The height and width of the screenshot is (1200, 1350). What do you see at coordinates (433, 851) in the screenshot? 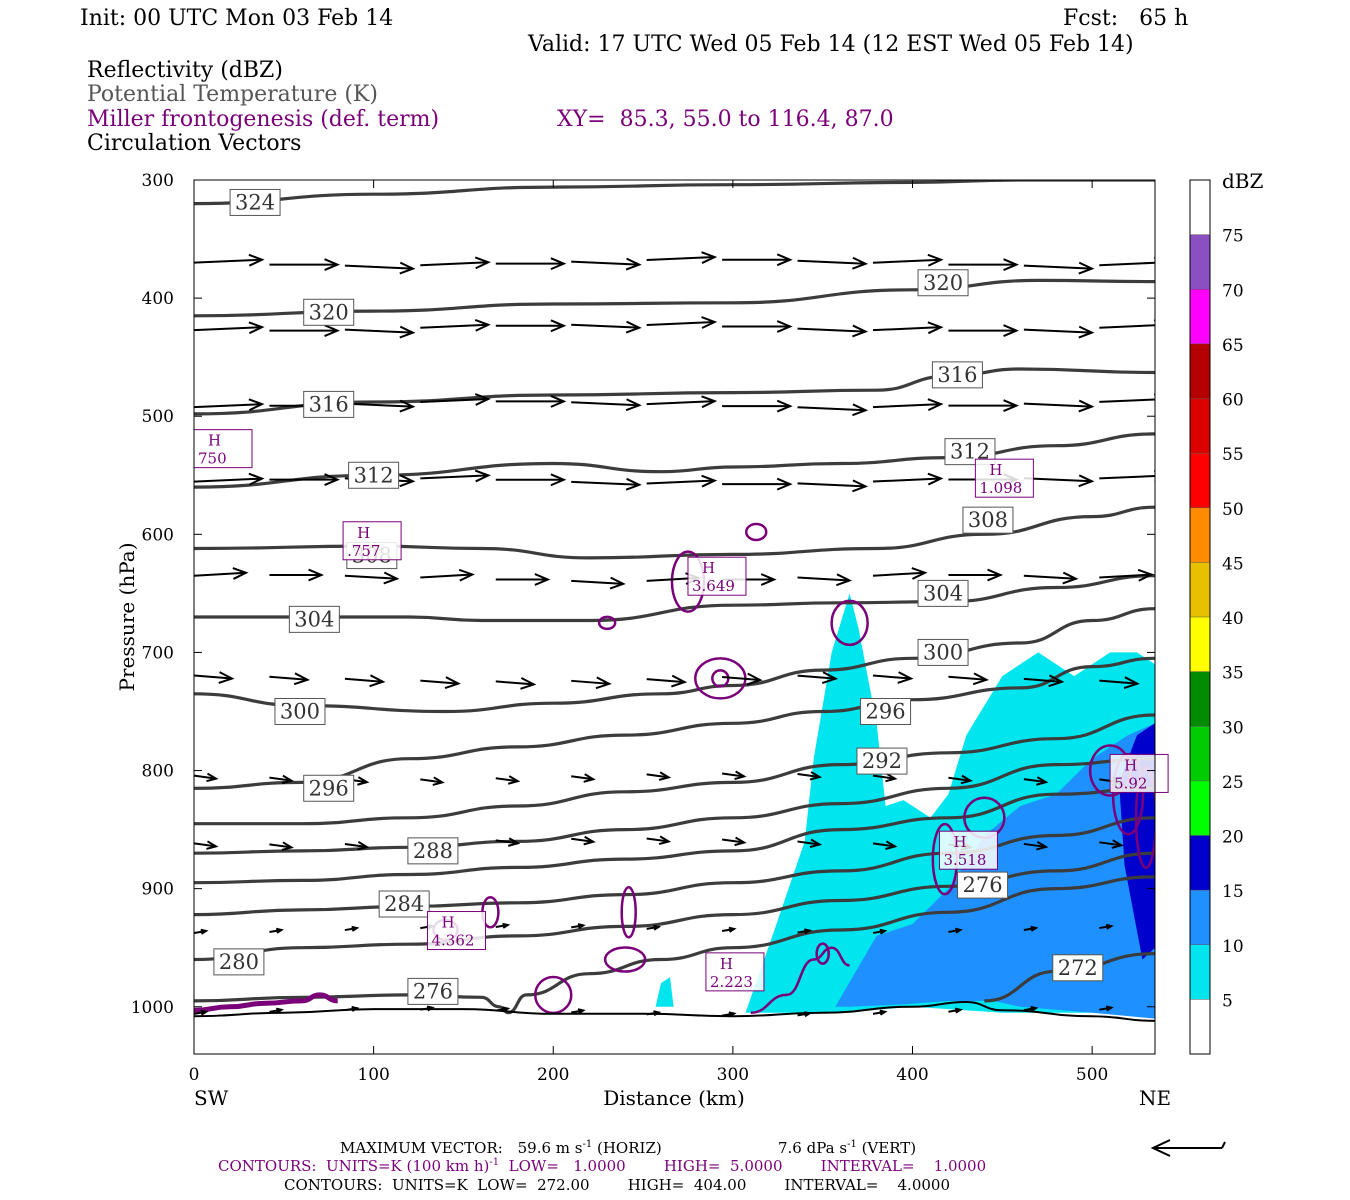
I see `theta-label-288: 288` at bounding box center [433, 851].